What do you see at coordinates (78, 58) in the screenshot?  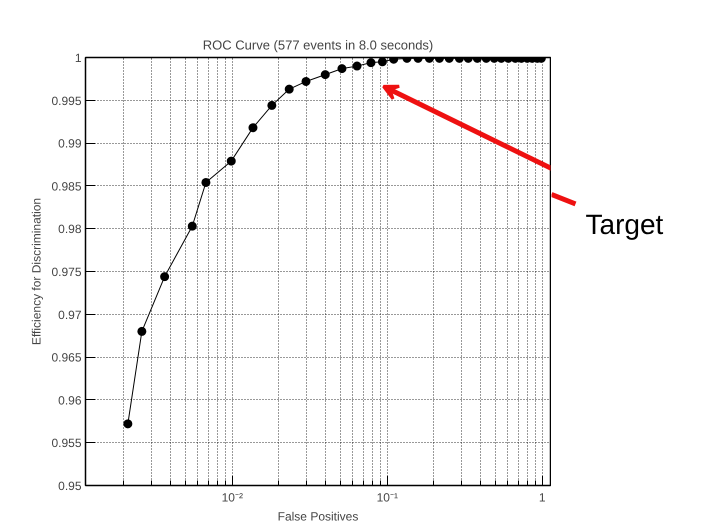 I see `y-tick-label: 1` at bounding box center [78, 58].